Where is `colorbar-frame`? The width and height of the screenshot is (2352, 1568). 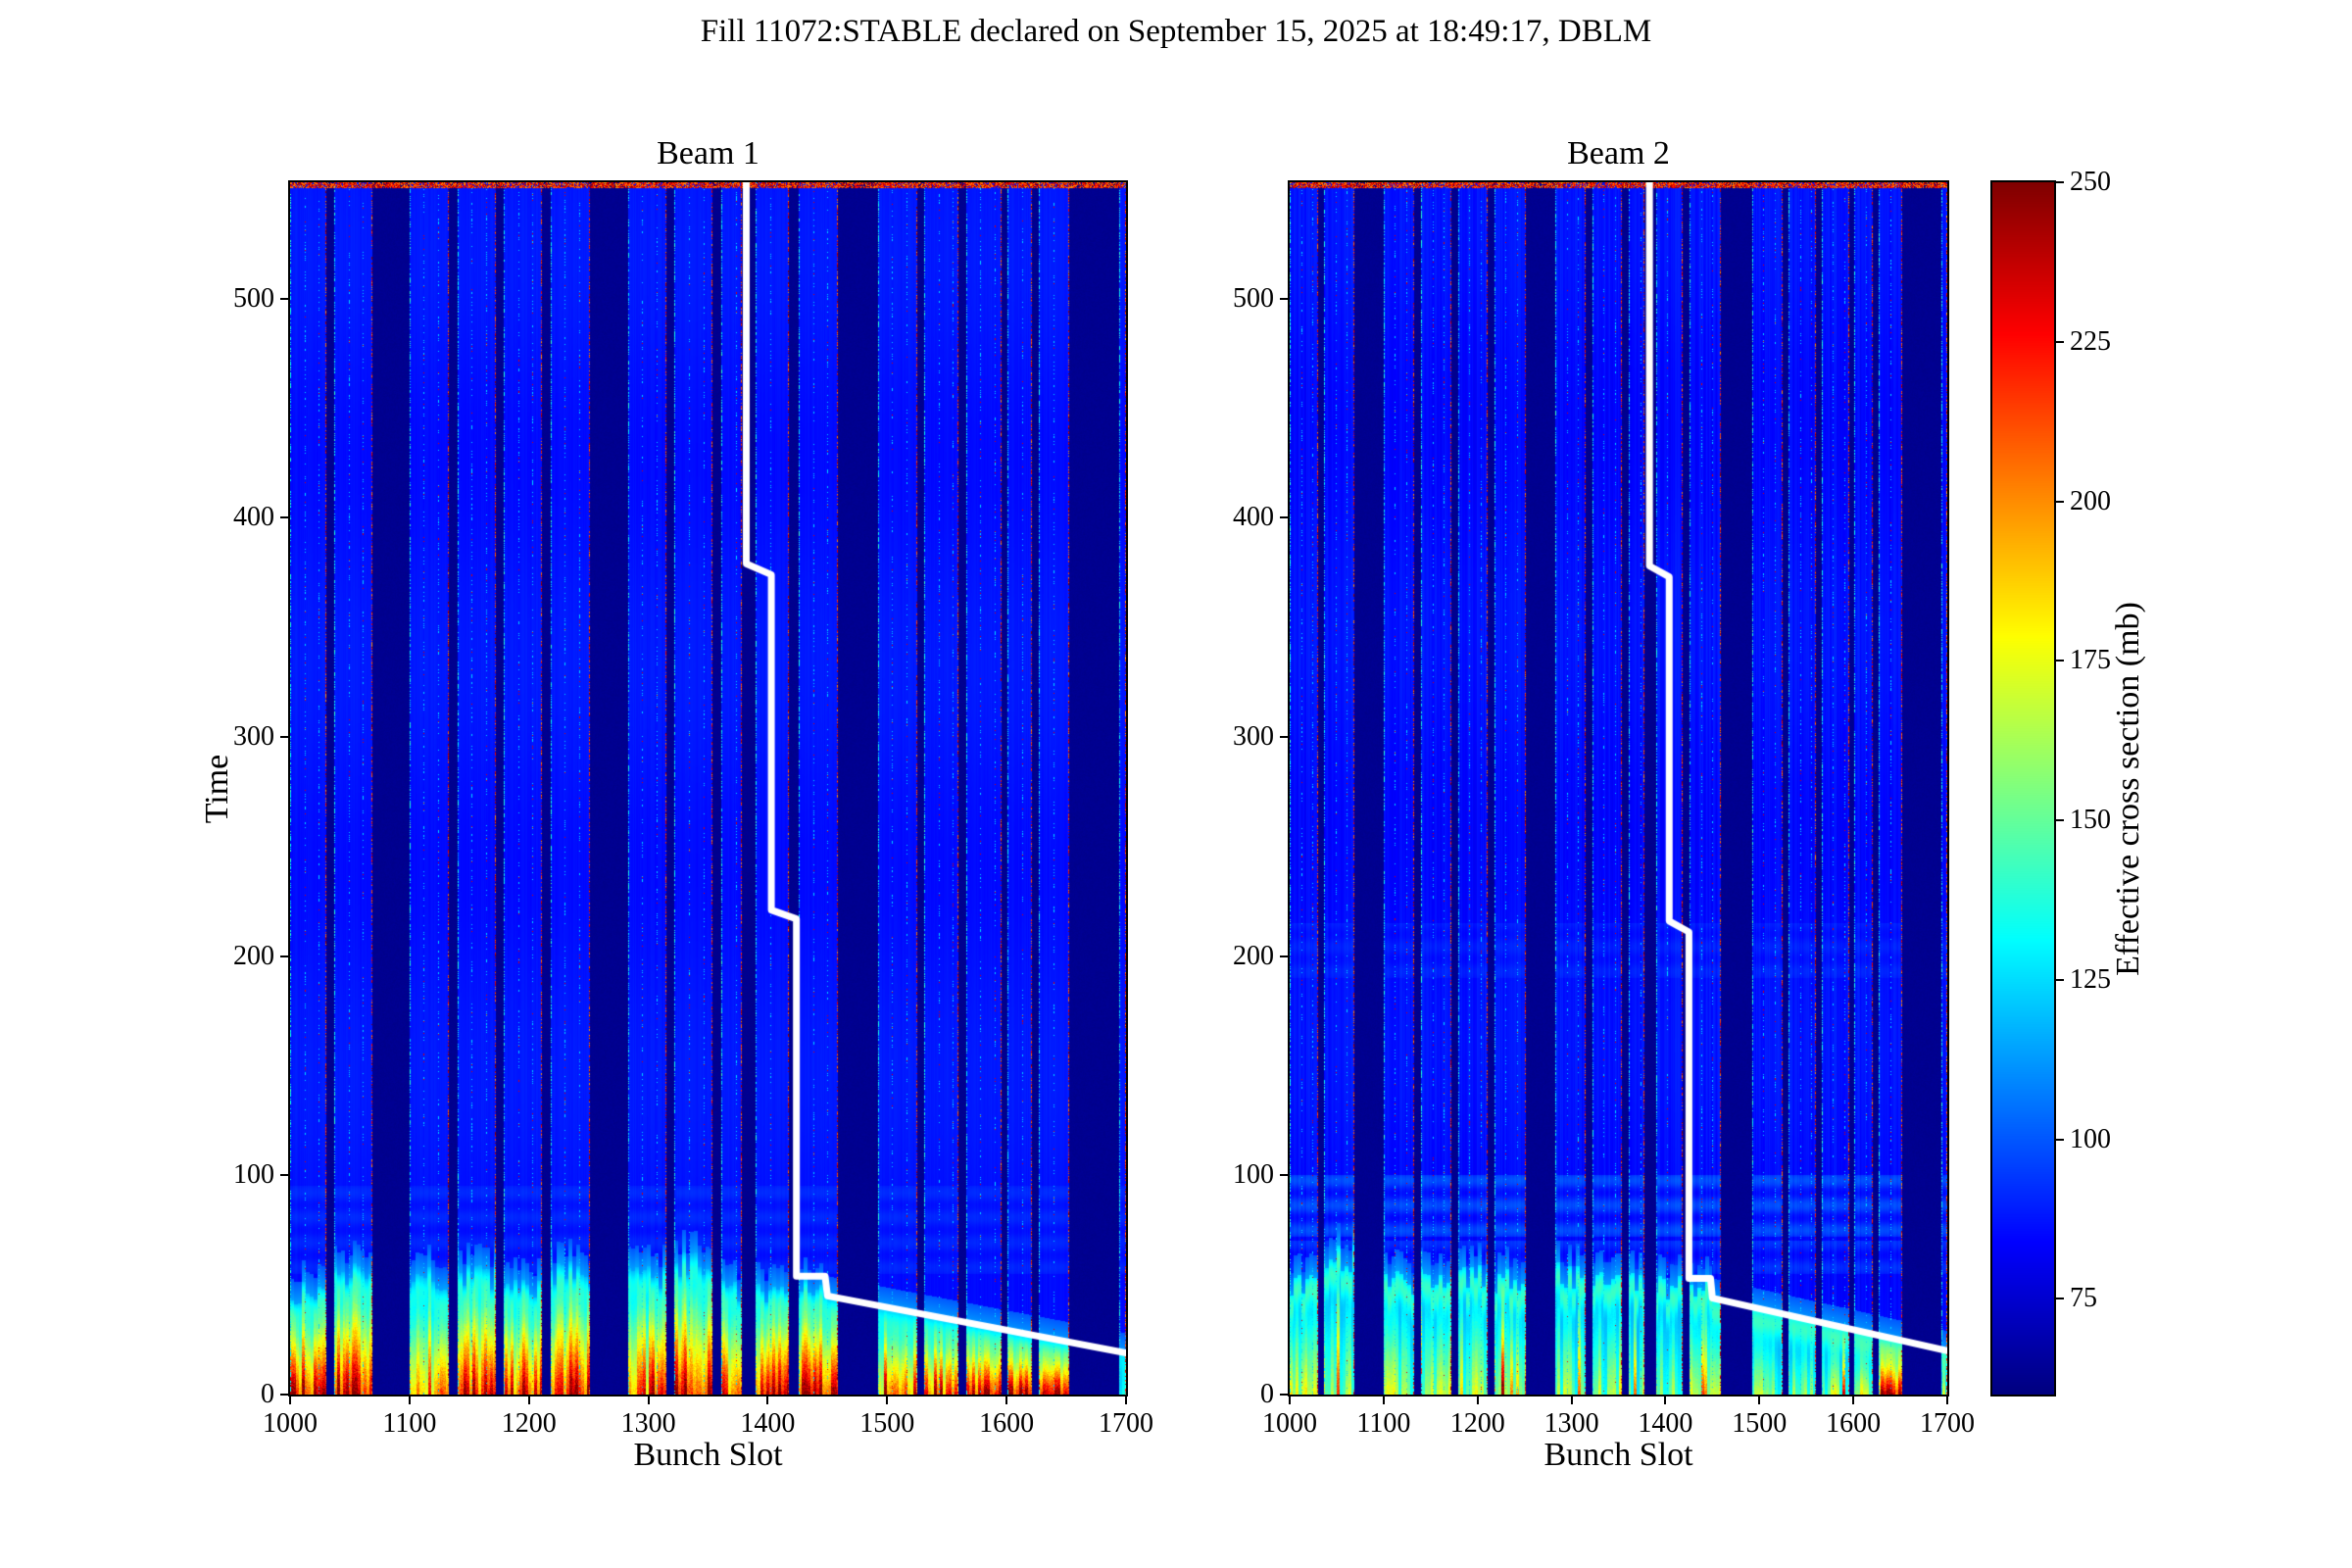 colorbar-frame is located at coordinates (2023, 788).